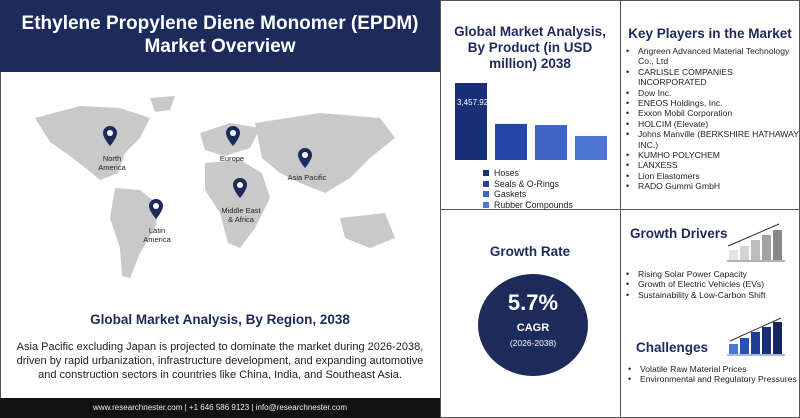 This screenshot has height=418, width=800. Describe the element at coordinates (591, 147) in the screenshot. I see `bar-rubber-compounds` at that location.